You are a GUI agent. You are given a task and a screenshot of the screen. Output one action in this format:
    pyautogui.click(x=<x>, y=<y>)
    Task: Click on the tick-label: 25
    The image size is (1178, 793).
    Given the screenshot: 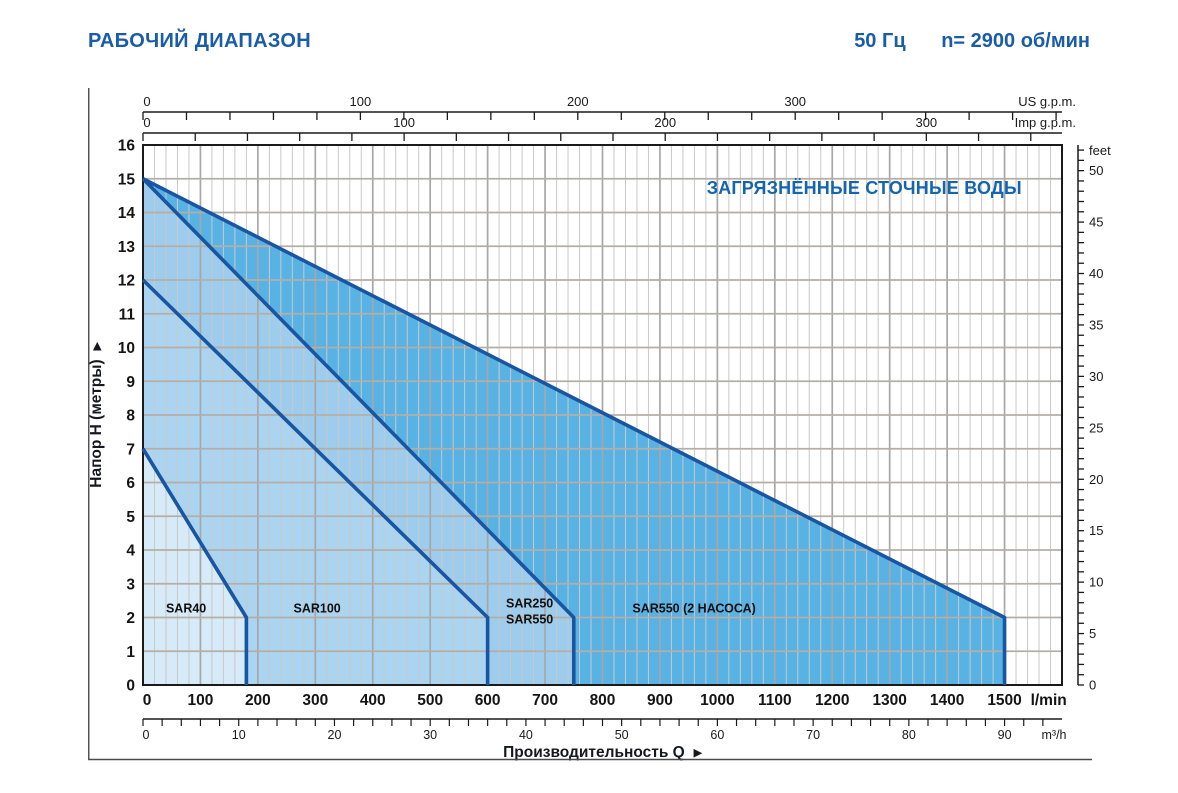 What is the action you would take?
    pyautogui.click(x=1096, y=427)
    